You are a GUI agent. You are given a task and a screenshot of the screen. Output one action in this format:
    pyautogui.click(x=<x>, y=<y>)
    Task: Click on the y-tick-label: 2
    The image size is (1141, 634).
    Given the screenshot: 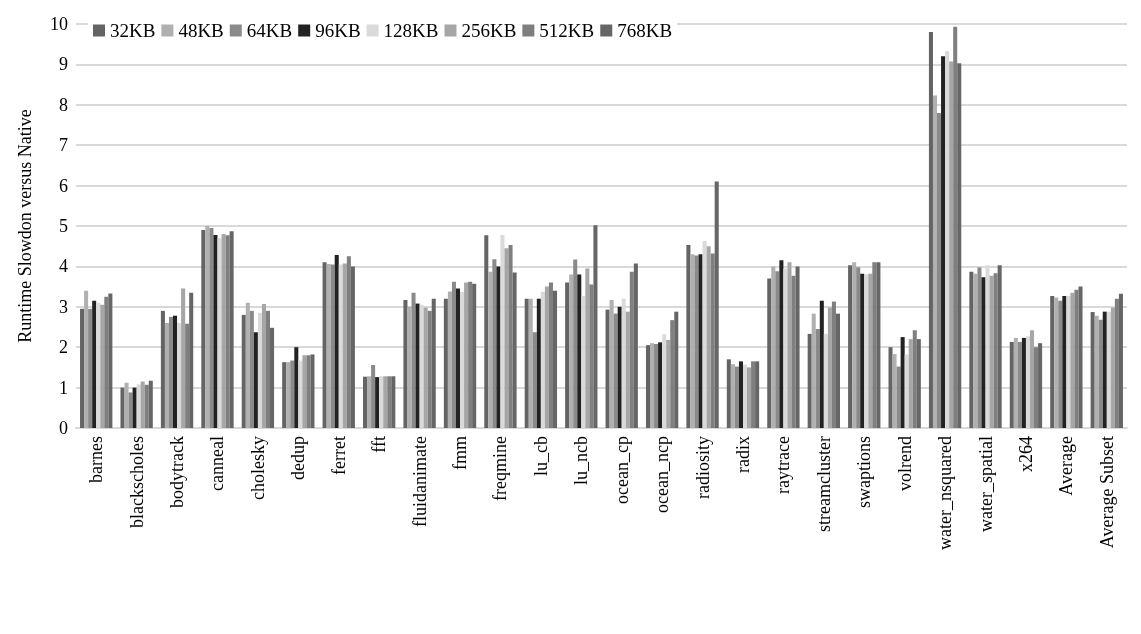 What is the action you would take?
    pyautogui.click(x=63, y=347)
    